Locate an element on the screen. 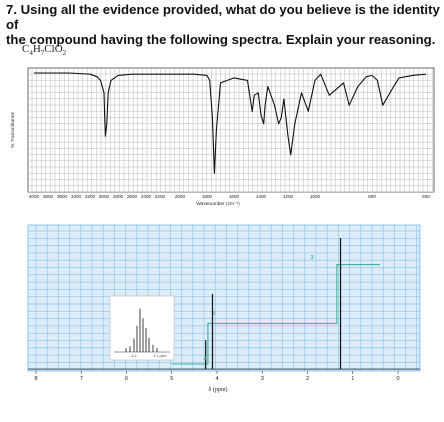 Image resolution: width=444 pixels, height=422 pixels. ir-x-tick-label: 3800 is located at coordinates (48, 196).